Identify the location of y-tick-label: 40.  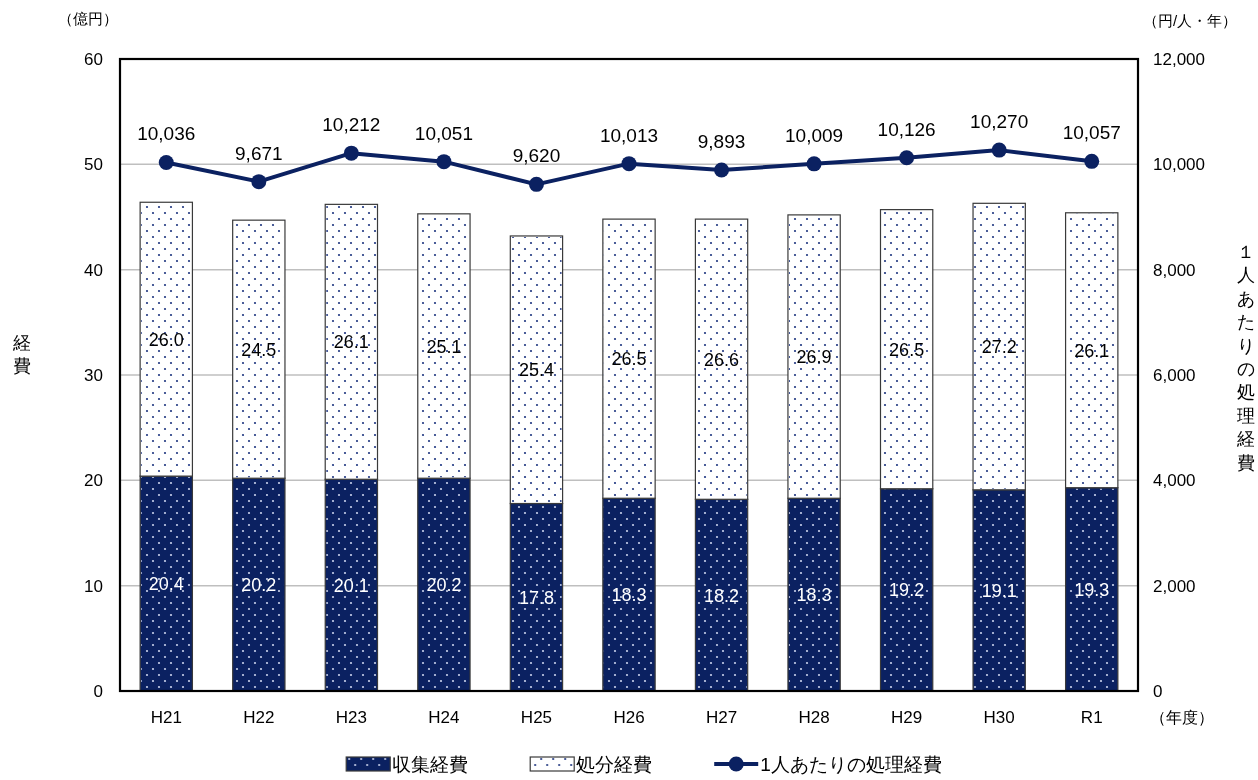
(93, 270).